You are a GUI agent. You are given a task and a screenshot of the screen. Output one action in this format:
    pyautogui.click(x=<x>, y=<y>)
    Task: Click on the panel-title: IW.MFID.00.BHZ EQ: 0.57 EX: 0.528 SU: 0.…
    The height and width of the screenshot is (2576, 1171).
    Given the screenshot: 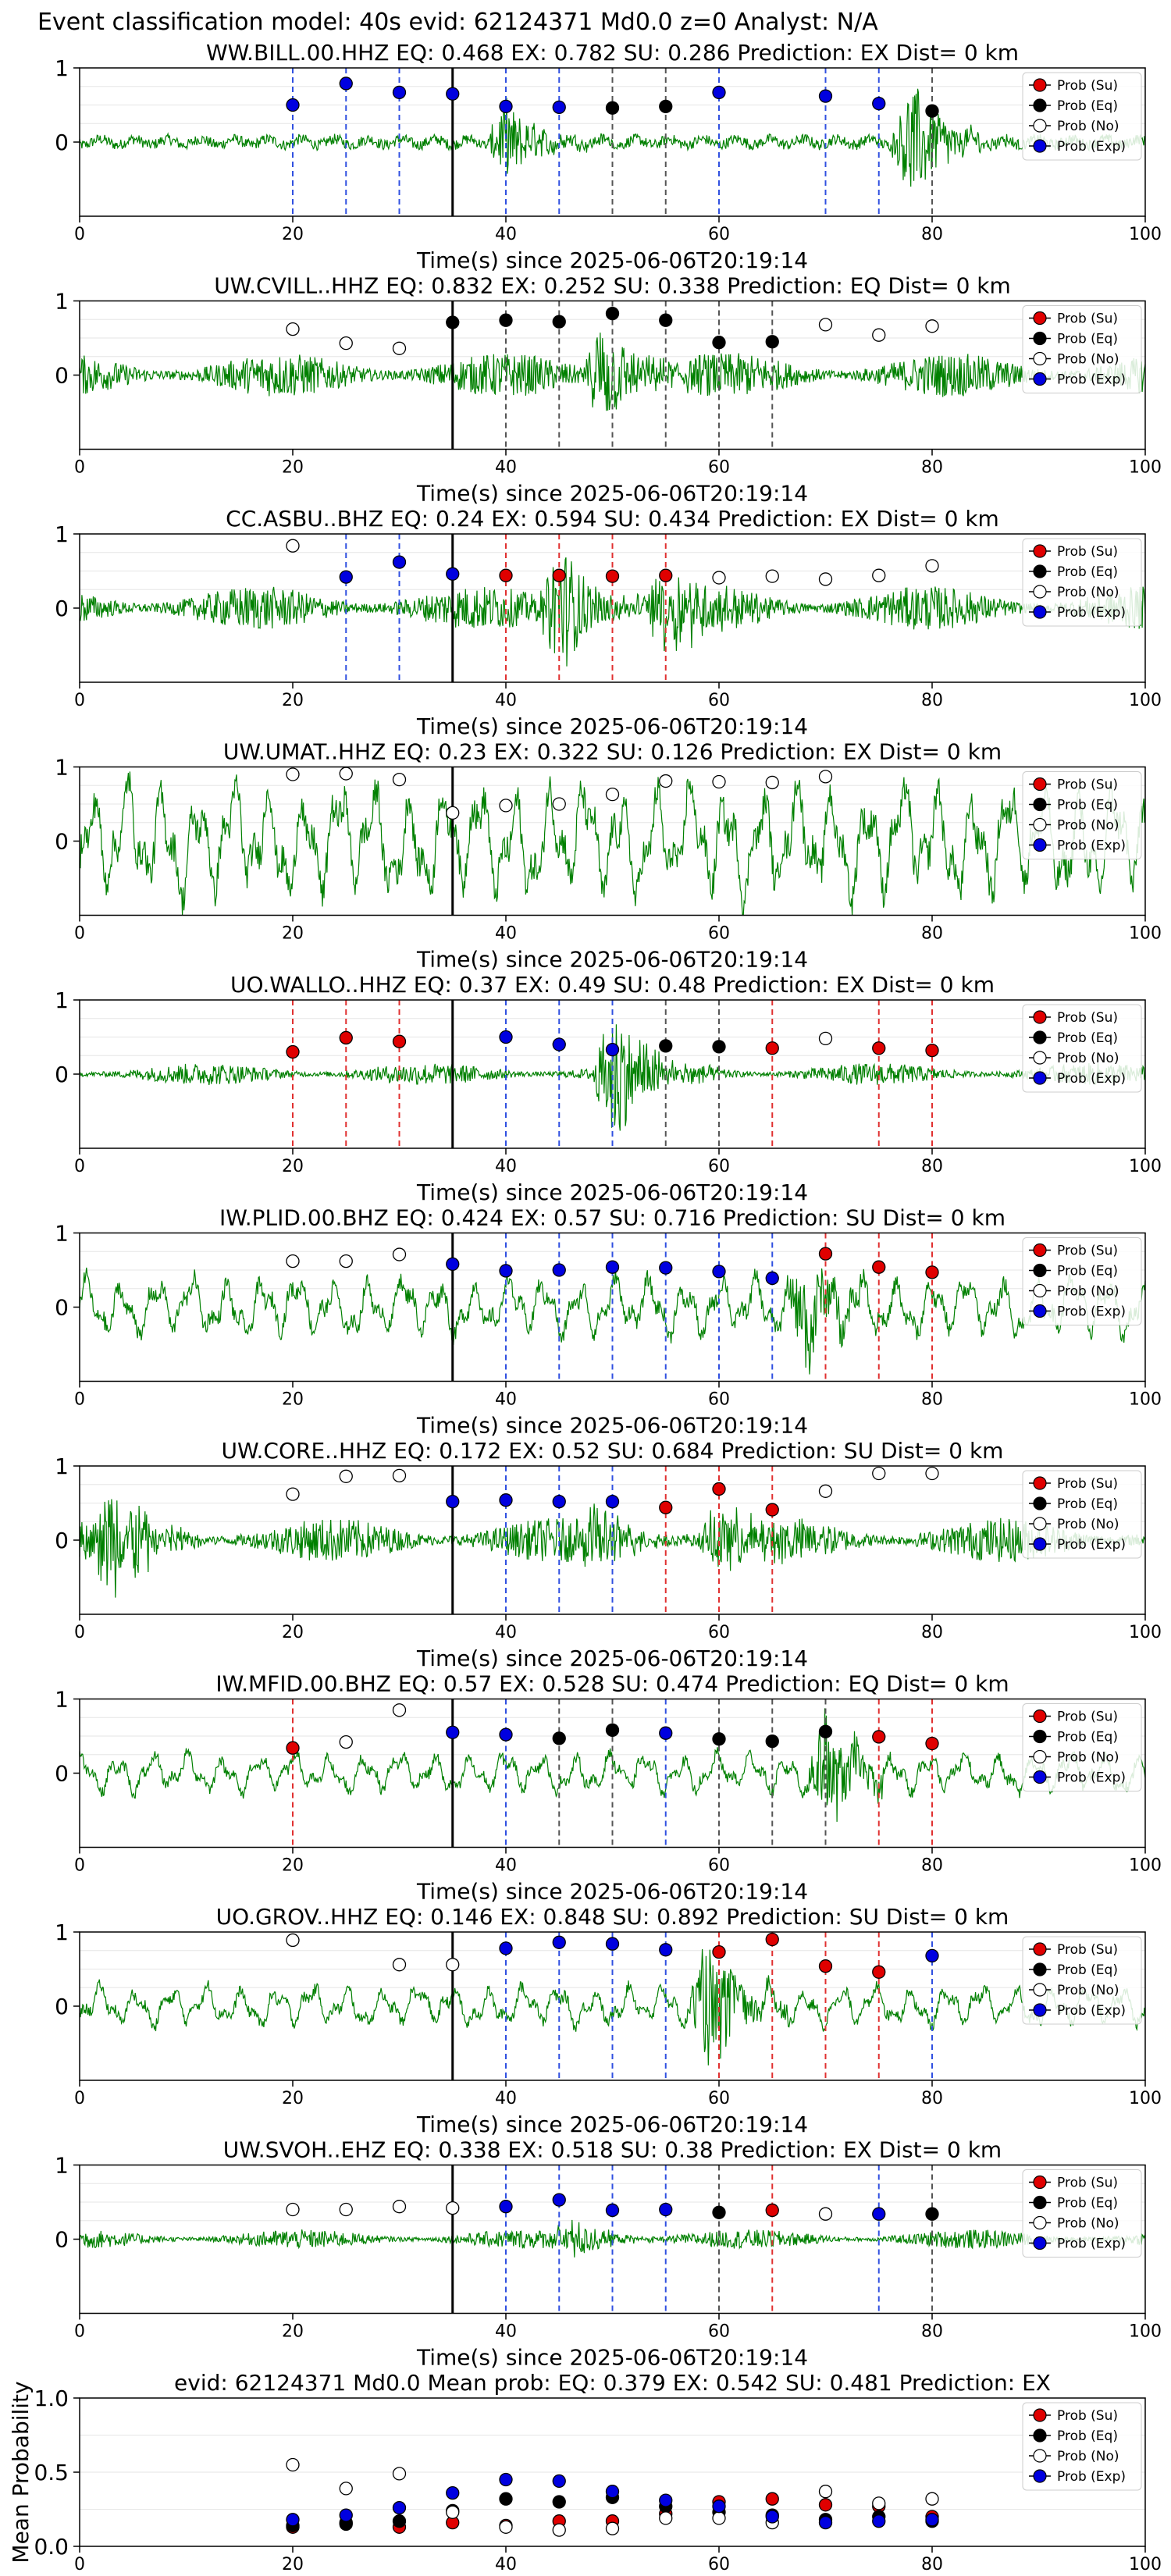 What is the action you would take?
    pyautogui.click(x=612, y=1684)
    